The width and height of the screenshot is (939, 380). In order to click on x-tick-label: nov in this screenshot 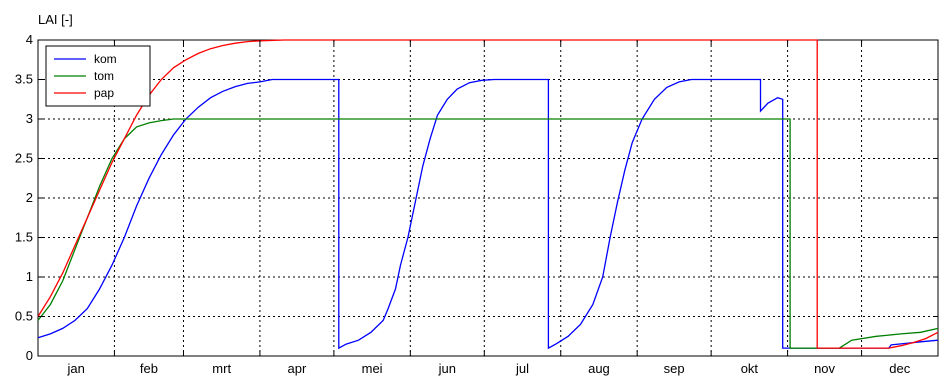, I will do `click(824, 368)`.